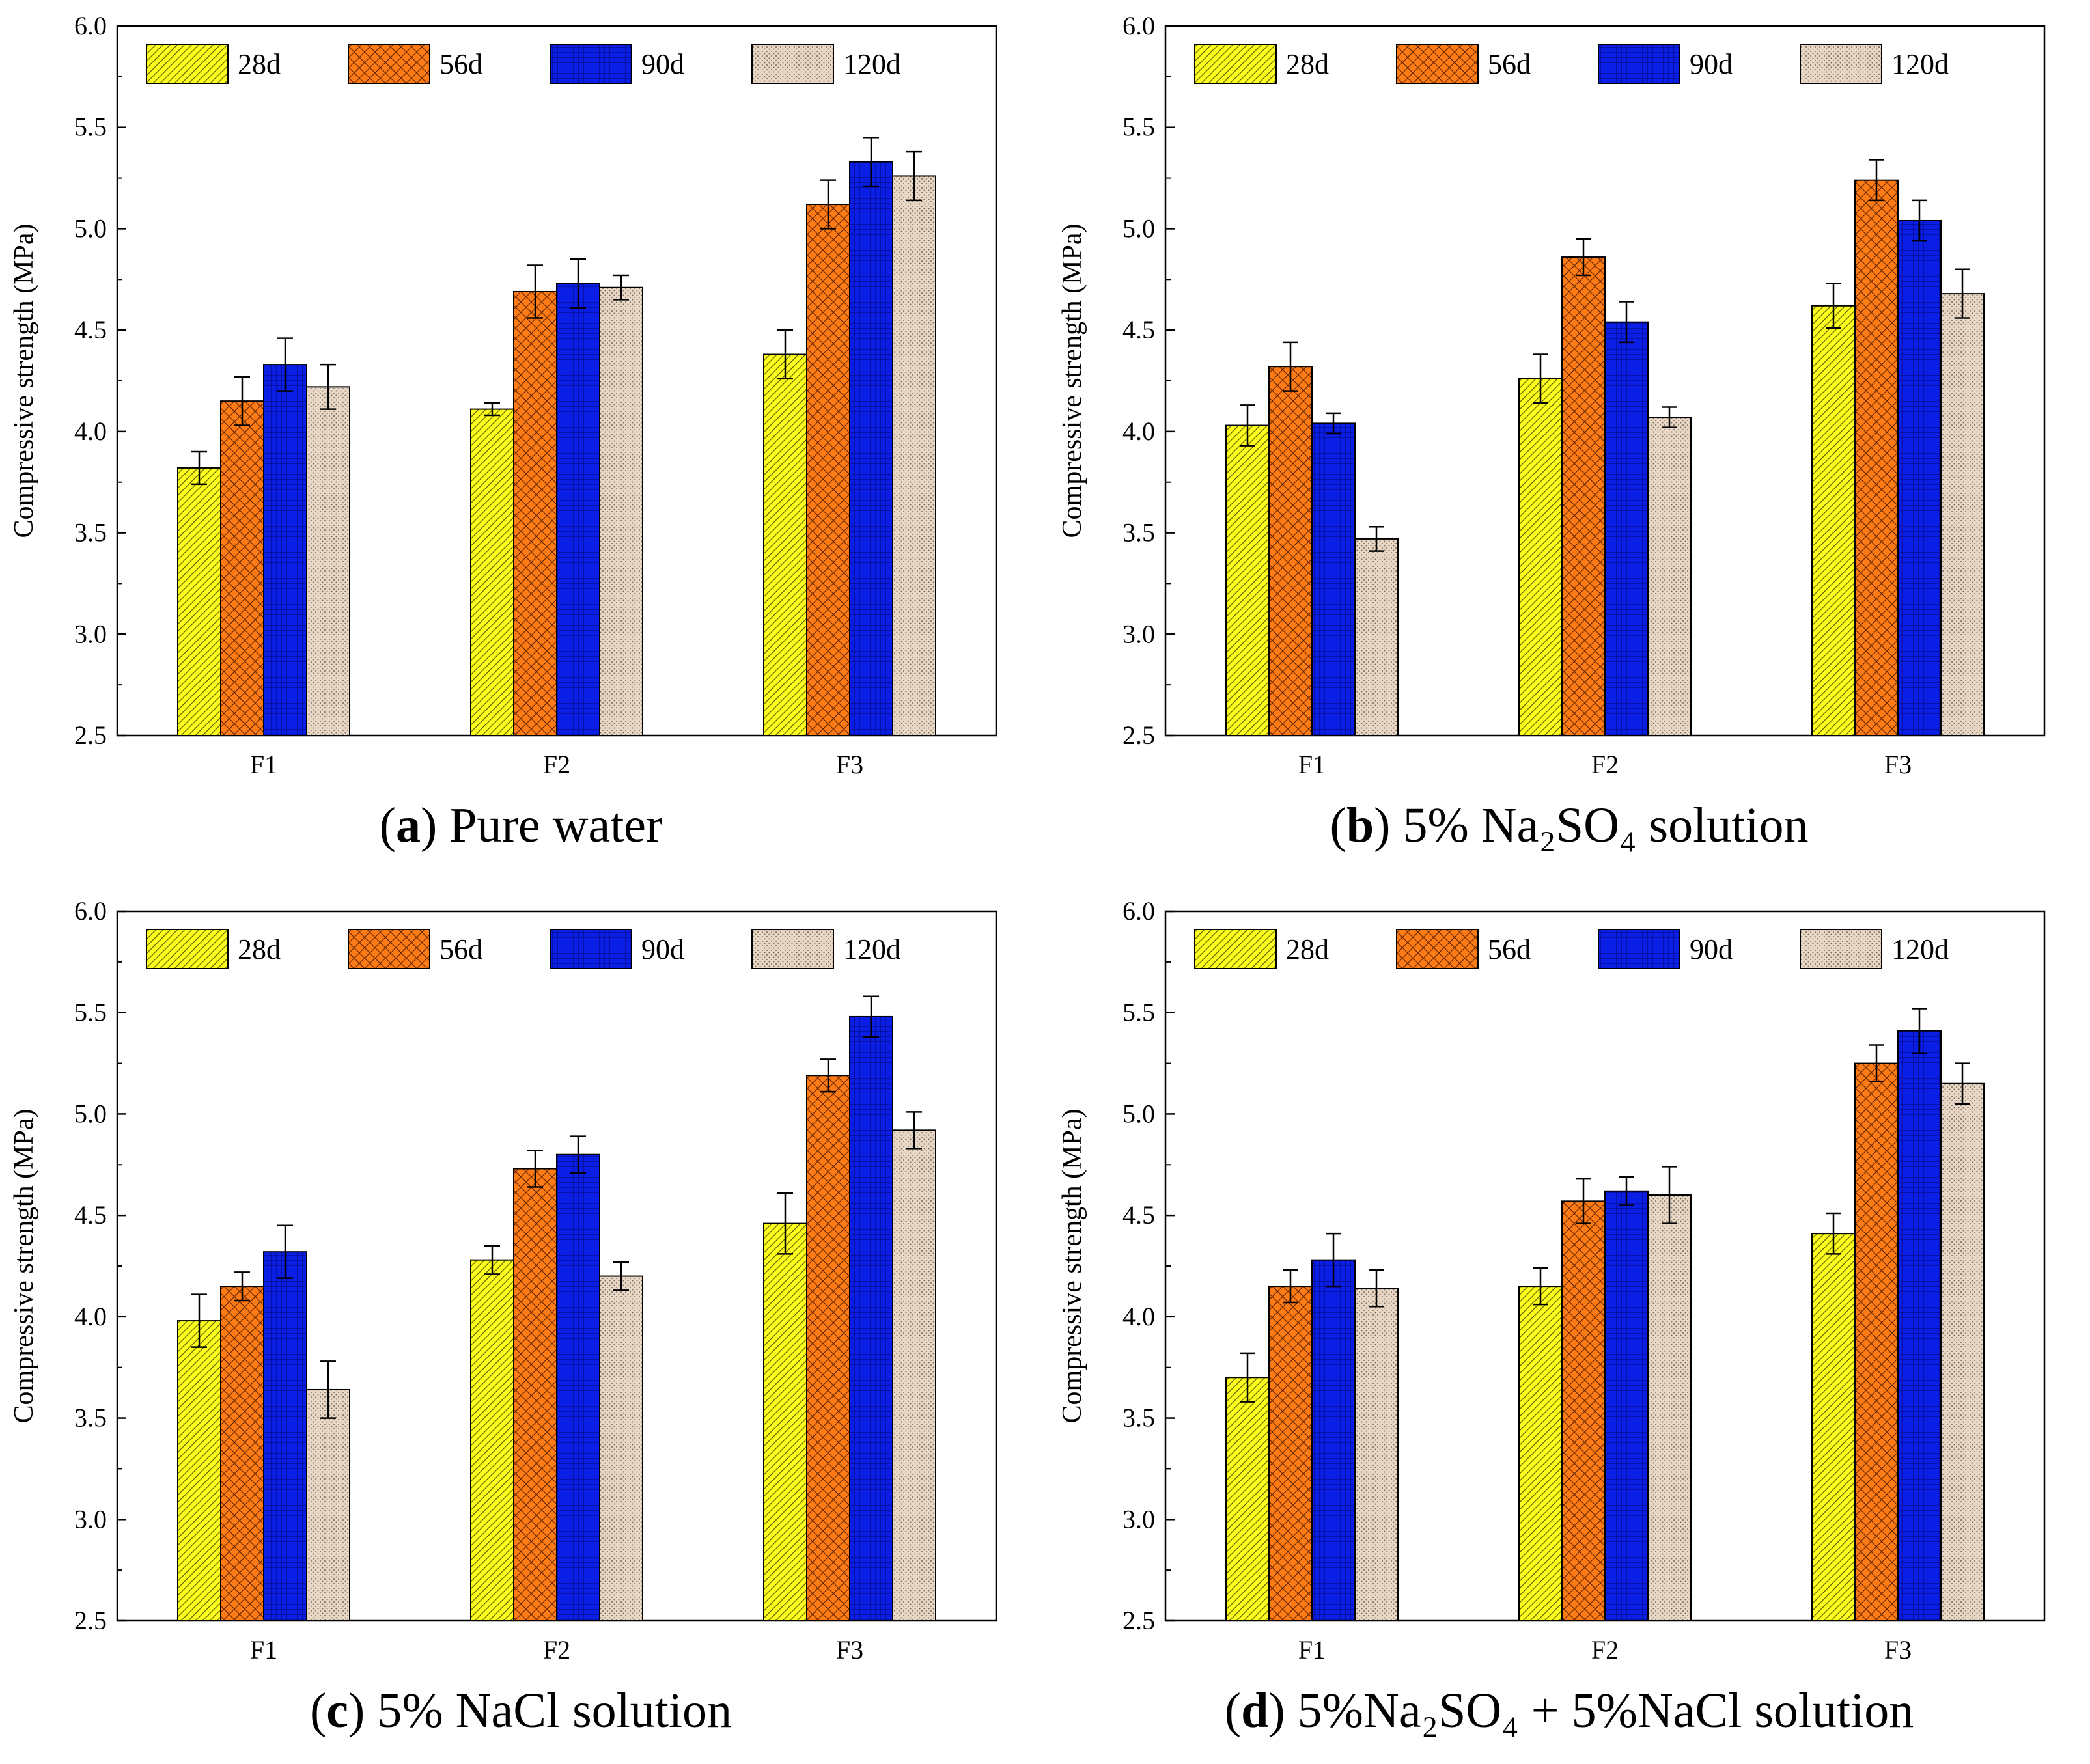 This screenshot has width=2090, height=1764. Describe the element at coordinates (242, 568) in the screenshot. I see `bar-56d-F1` at that location.